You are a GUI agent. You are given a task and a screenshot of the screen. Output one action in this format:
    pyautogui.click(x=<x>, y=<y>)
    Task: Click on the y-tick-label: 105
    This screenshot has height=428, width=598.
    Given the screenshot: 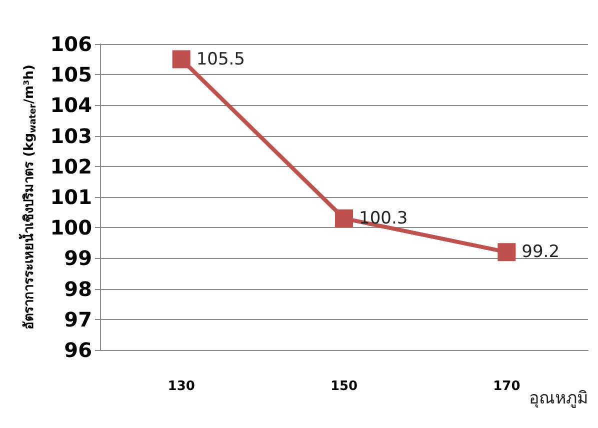 What is the action you would take?
    pyautogui.click(x=71, y=74)
    